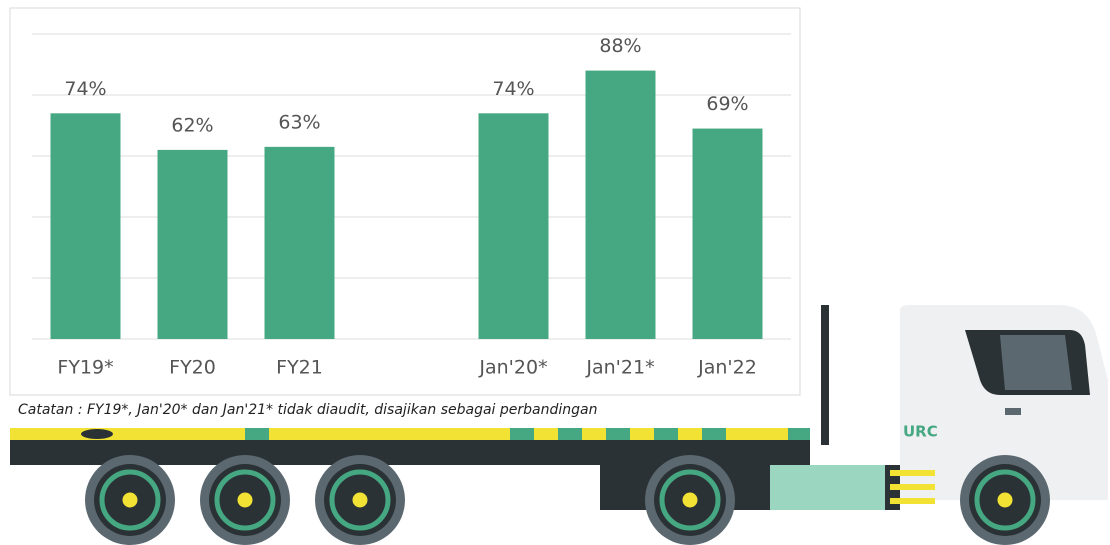 The width and height of the screenshot is (1110, 545). Describe the element at coordinates (1013, 411) in the screenshot. I see `handle` at that location.